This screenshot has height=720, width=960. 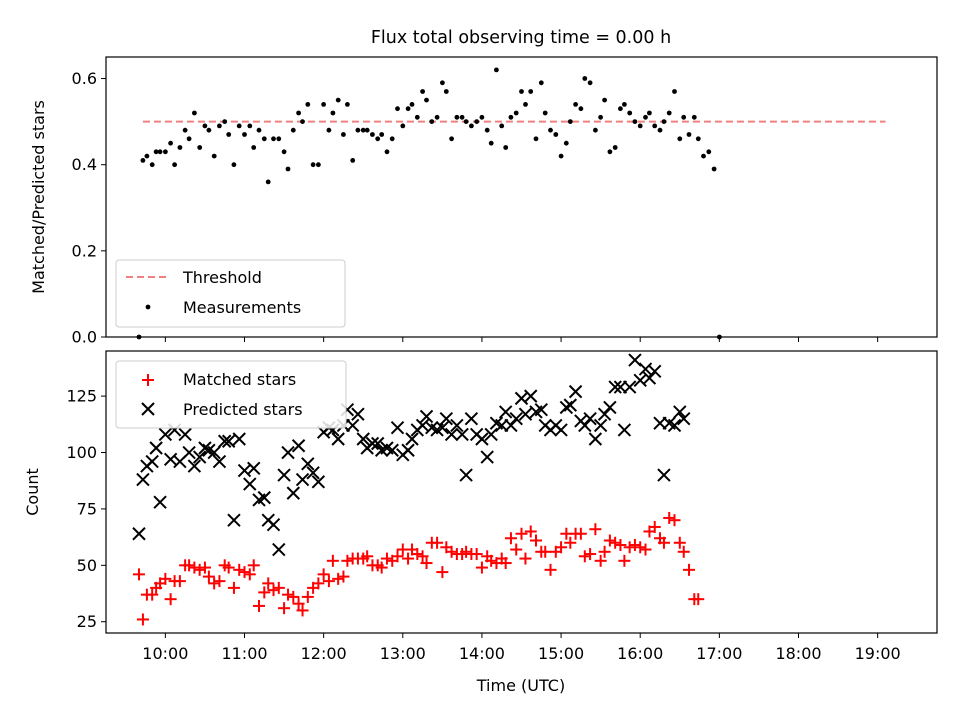 What do you see at coordinates (243, 409) in the screenshot?
I see `predicted-legend-label: Predicted stars` at bounding box center [243, 409].